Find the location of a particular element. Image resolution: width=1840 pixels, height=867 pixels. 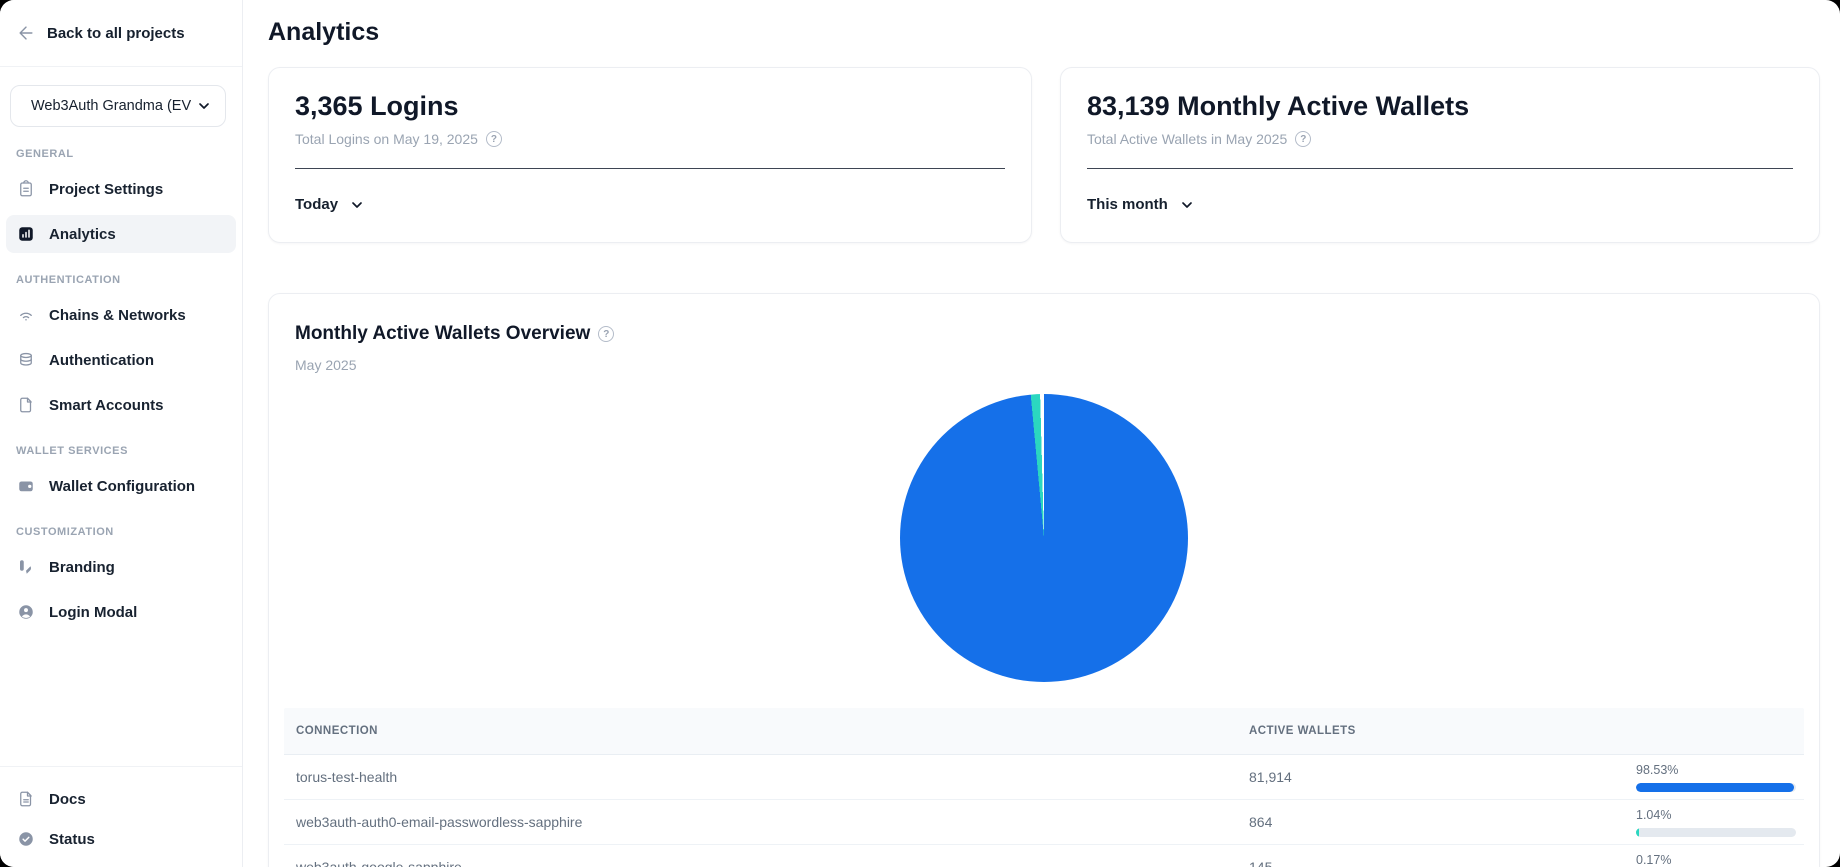

docs-icon is located at coordinates (26, 799).